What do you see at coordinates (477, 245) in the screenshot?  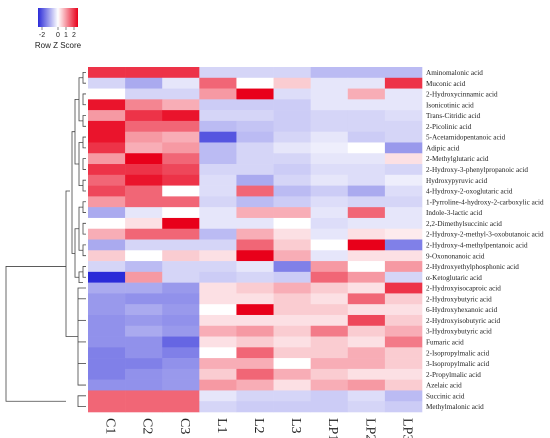 I see `row-label: 2-Hydroxy-4-methylpentanoic acid` at bounding box center [477, 245].